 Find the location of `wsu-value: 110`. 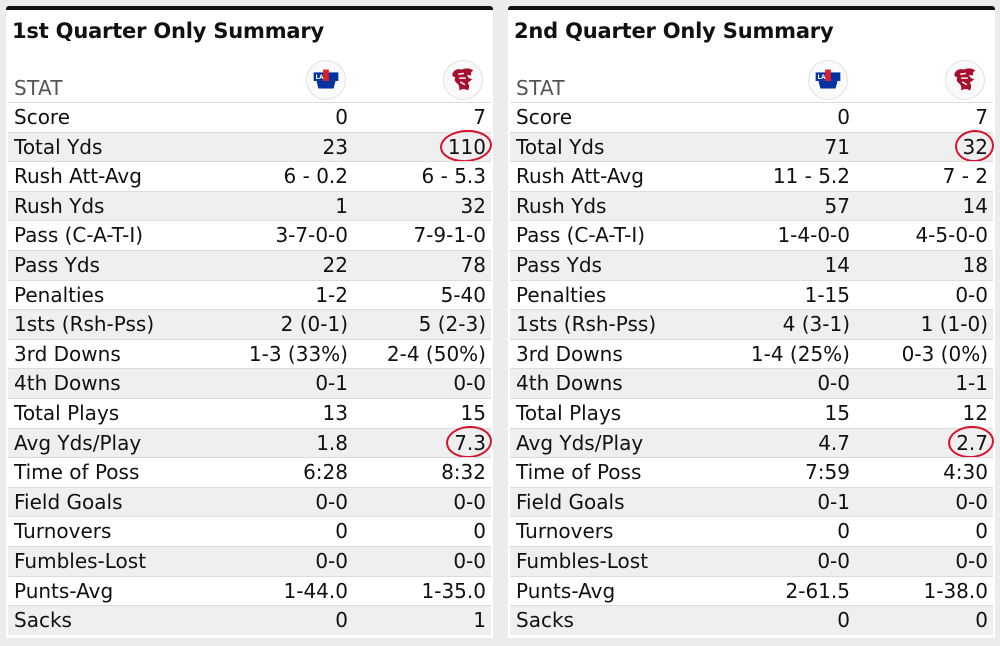

wsu-value: 110 is located at coordinates (466, 146).